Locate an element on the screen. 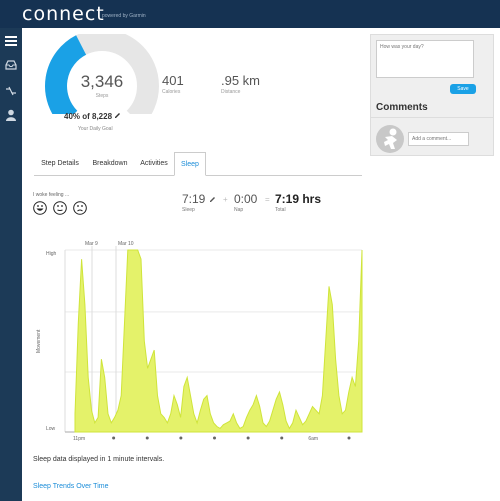 Image resolution: width=500 pixels, height=501 pixels. steps-label: Steps is located at coordinates (102, 96).